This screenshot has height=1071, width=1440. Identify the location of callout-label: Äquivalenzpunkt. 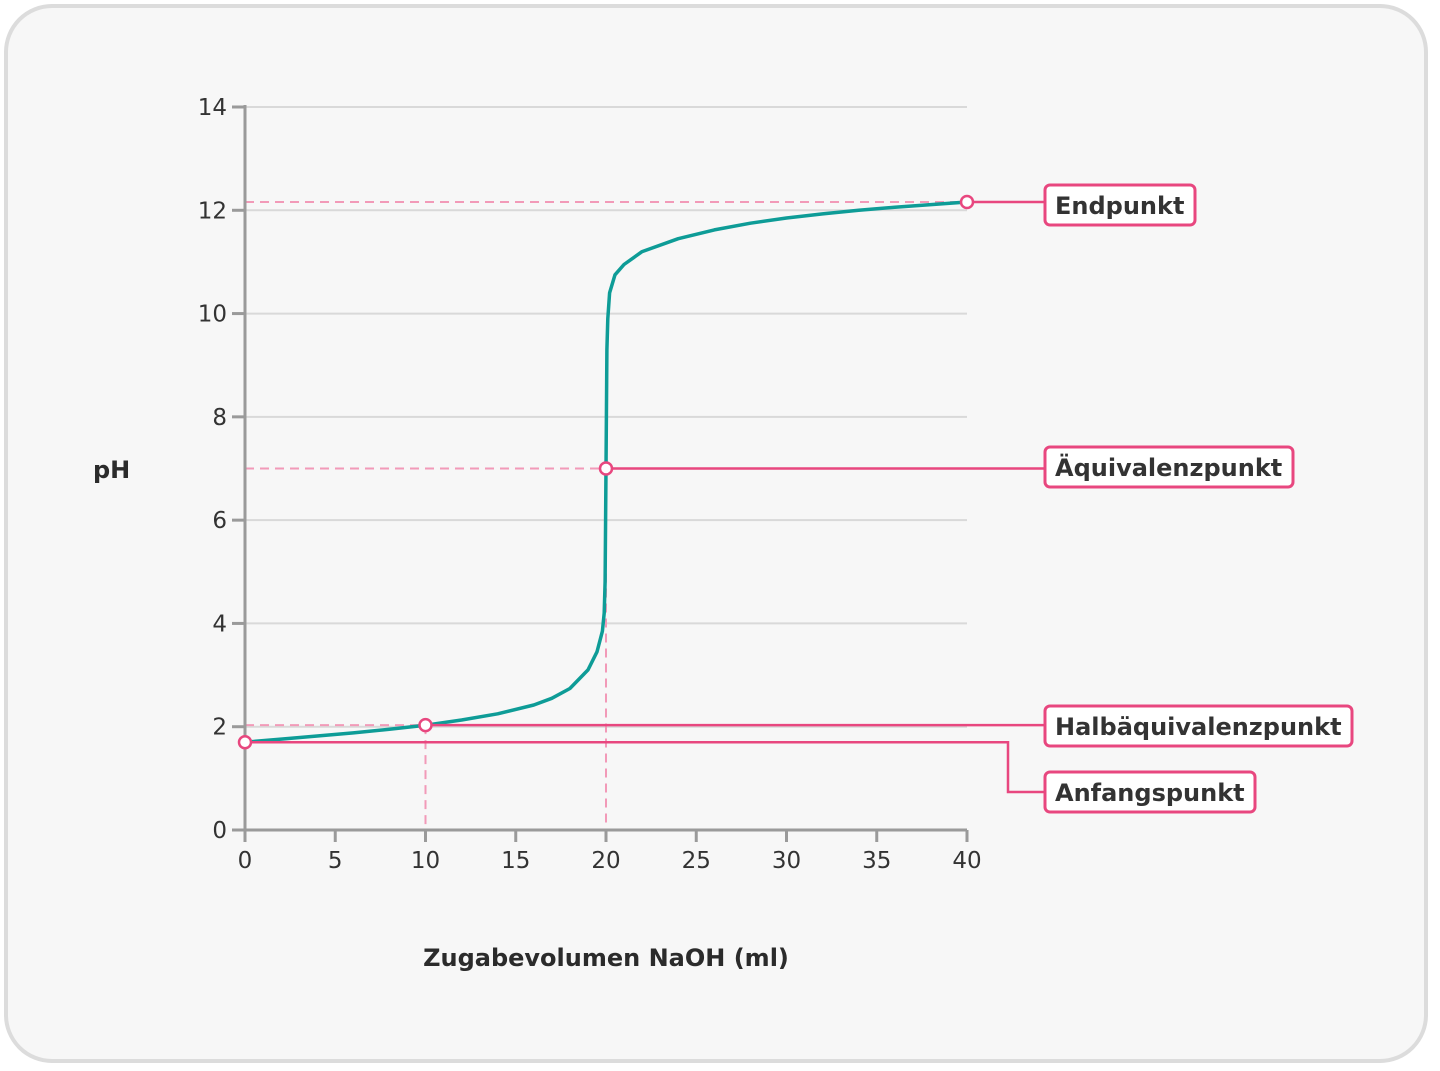
(1169, 467).